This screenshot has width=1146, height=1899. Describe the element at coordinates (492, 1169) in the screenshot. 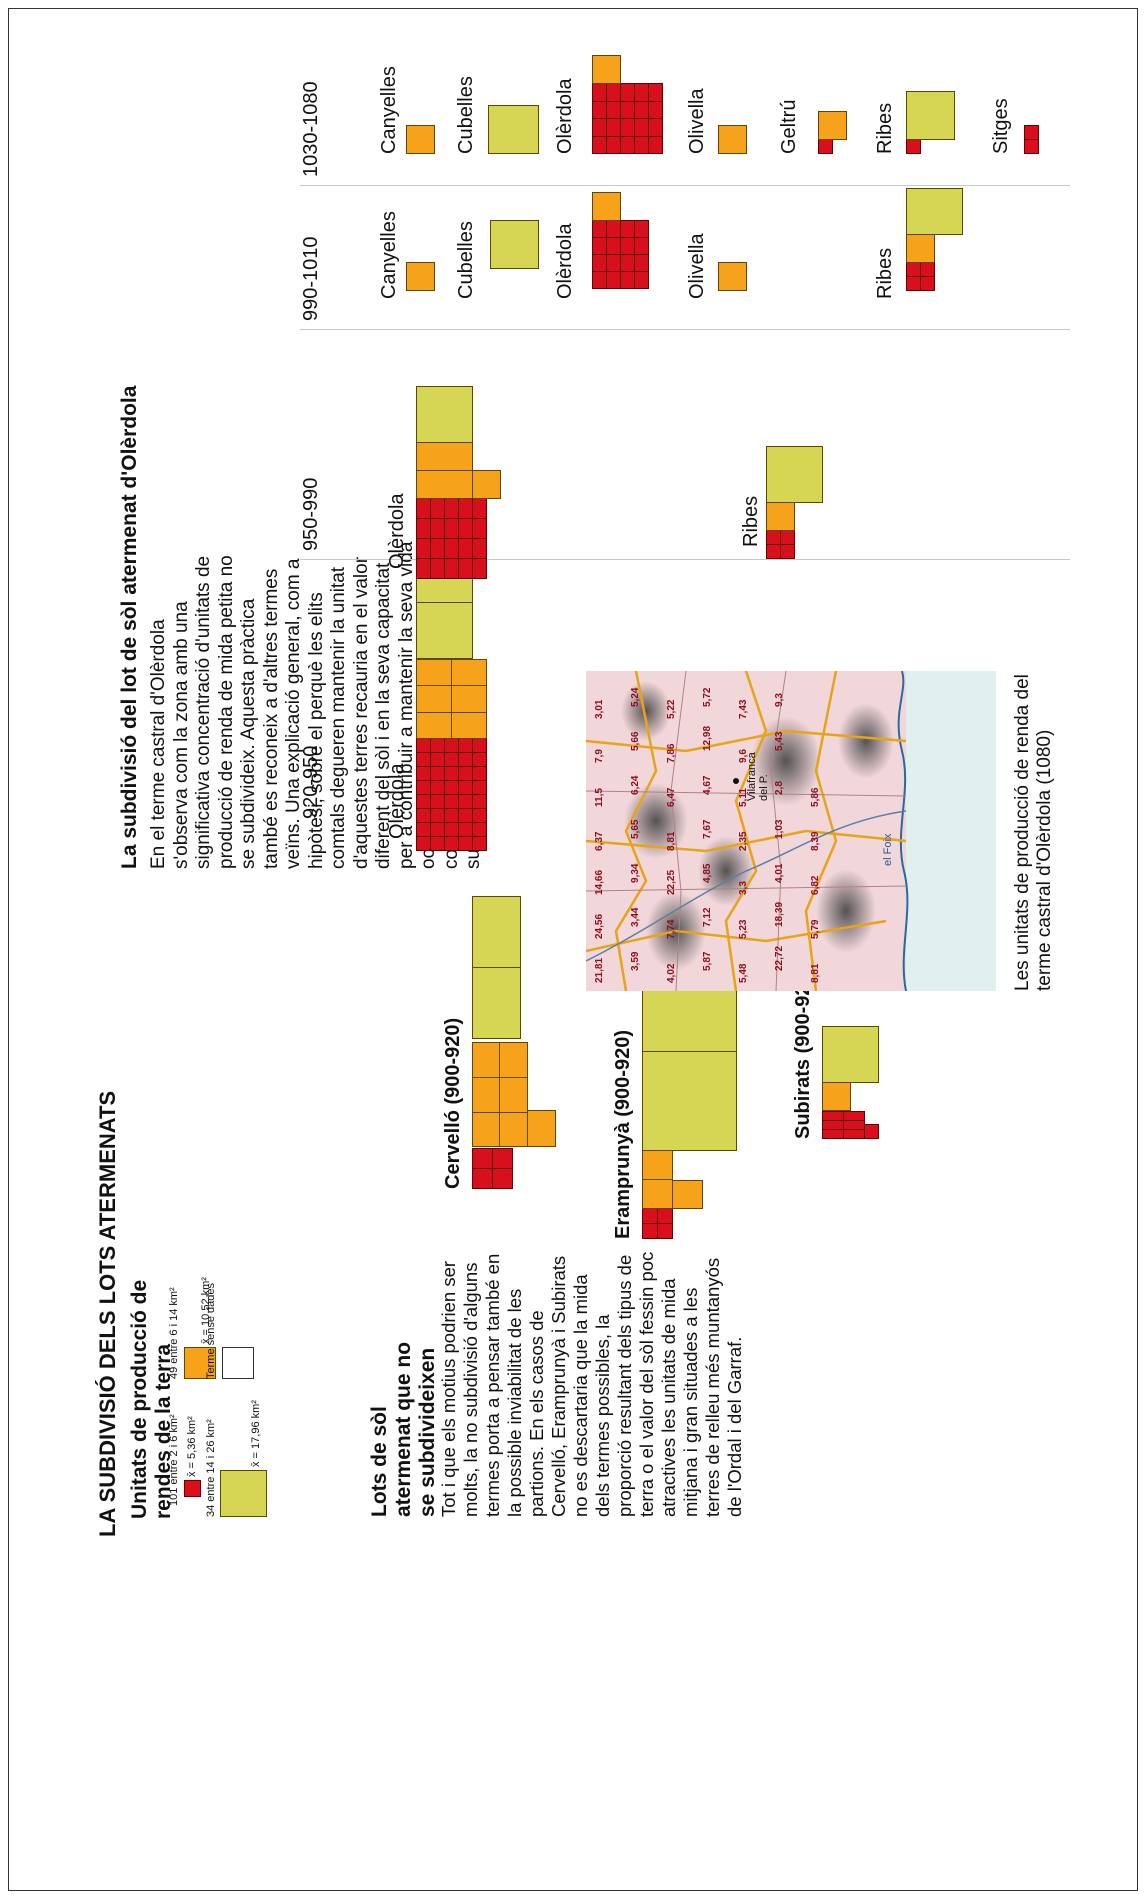

I see `cervello-red` at that location.